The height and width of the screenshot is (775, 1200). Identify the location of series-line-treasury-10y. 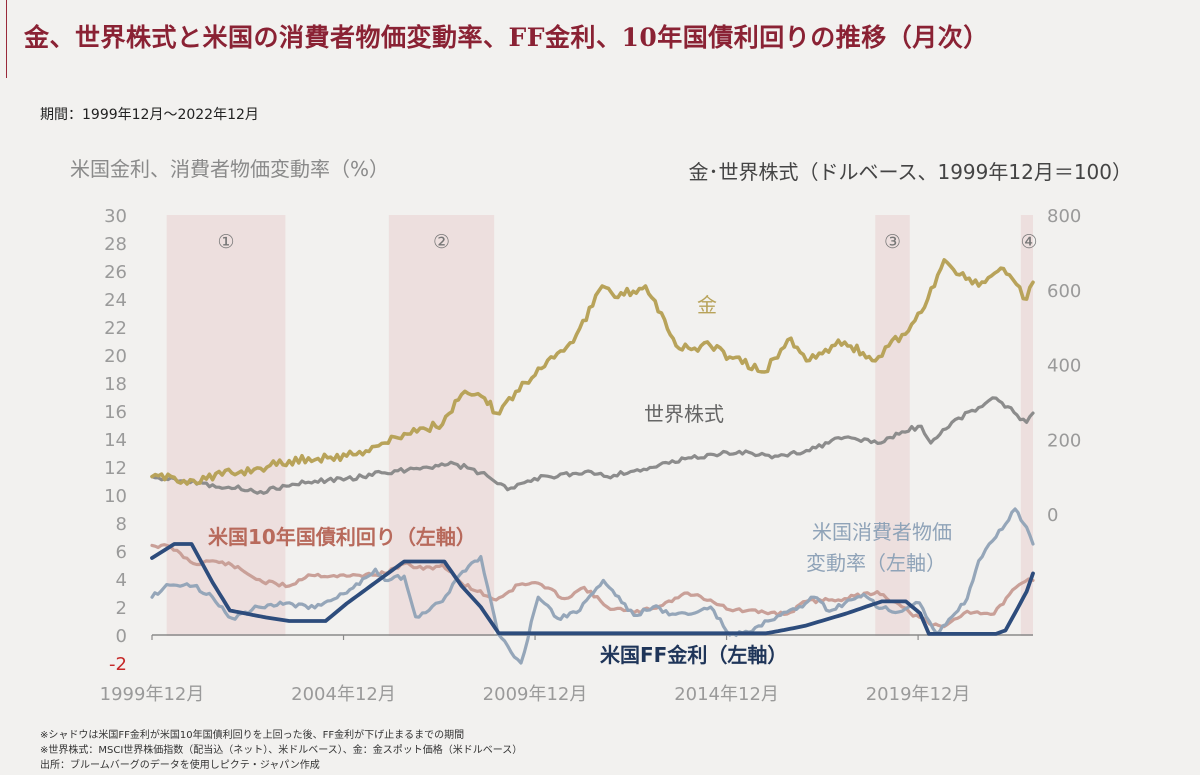
(592, 586).